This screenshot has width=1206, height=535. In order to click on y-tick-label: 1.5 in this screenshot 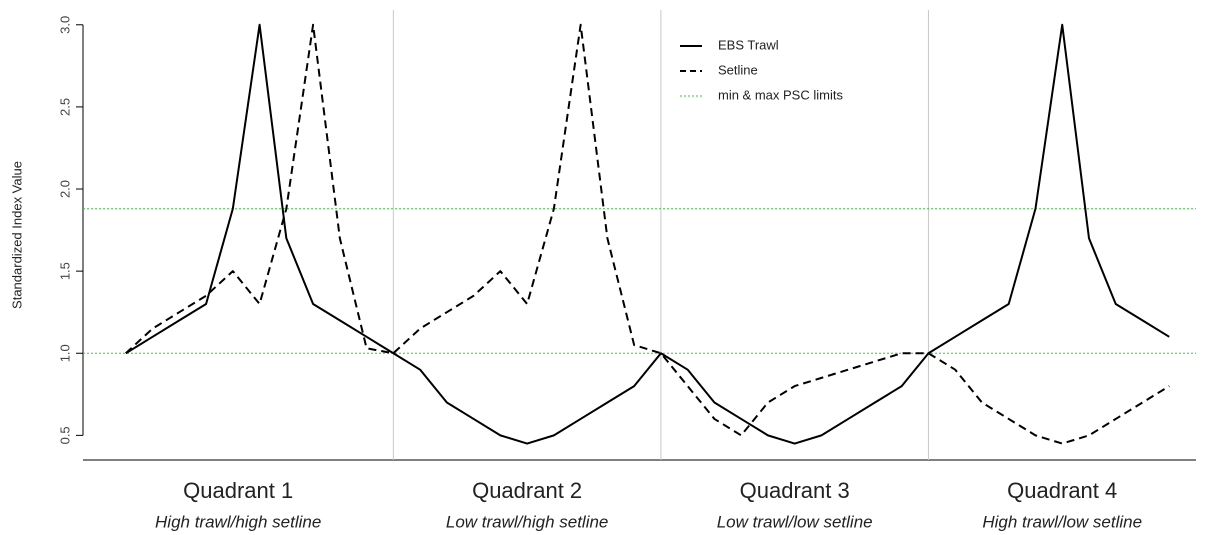, I will do `click(64, 271)`.